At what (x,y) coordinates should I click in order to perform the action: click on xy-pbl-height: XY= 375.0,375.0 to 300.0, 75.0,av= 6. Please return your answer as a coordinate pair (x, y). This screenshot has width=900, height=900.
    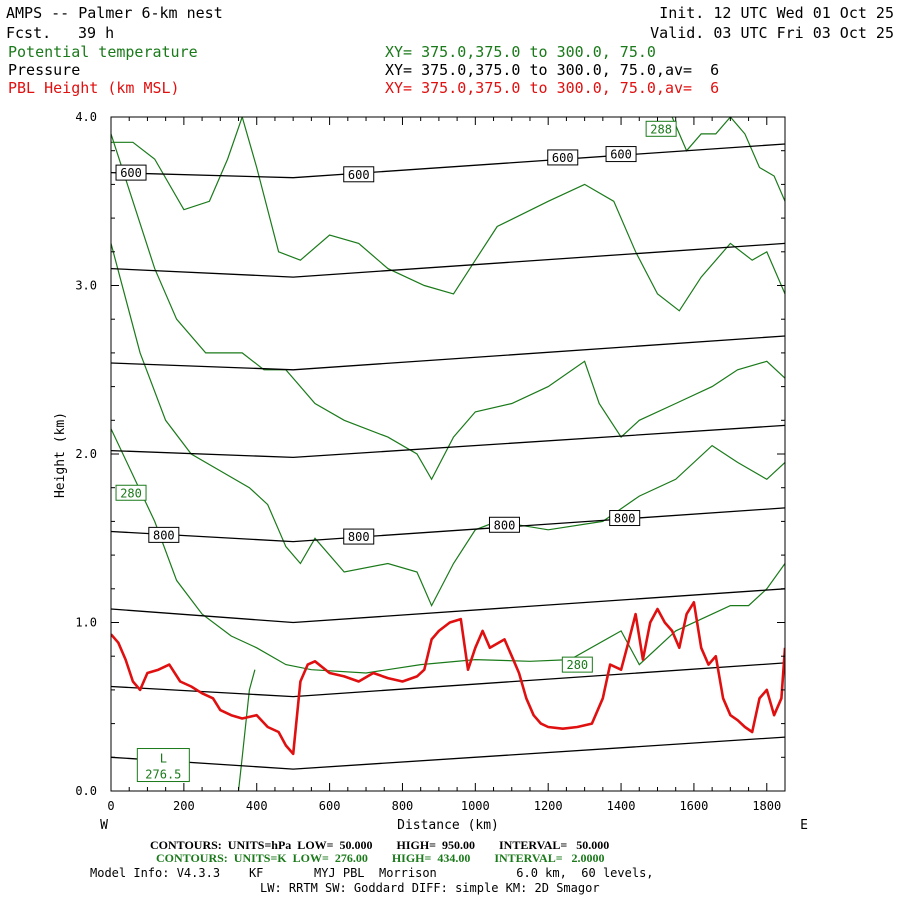
    Looking at the image, I should click on (552, 88).